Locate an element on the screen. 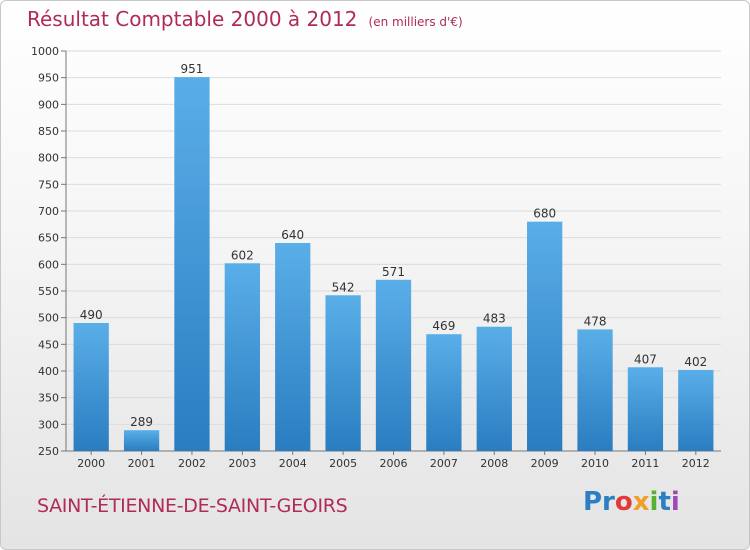 The height and width of the screenshot is (550, 750). logo-part-6: i is located at coordinates (675, 502).